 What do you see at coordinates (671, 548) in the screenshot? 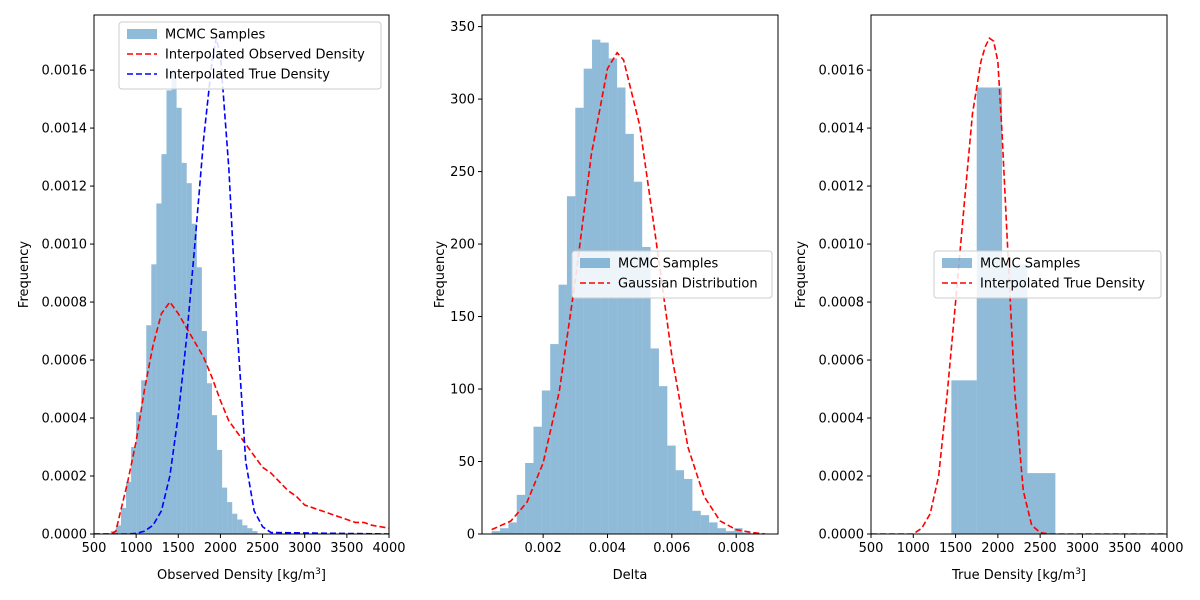
I see `x-tick-label: 0.006` at bounding box center [671, 548].